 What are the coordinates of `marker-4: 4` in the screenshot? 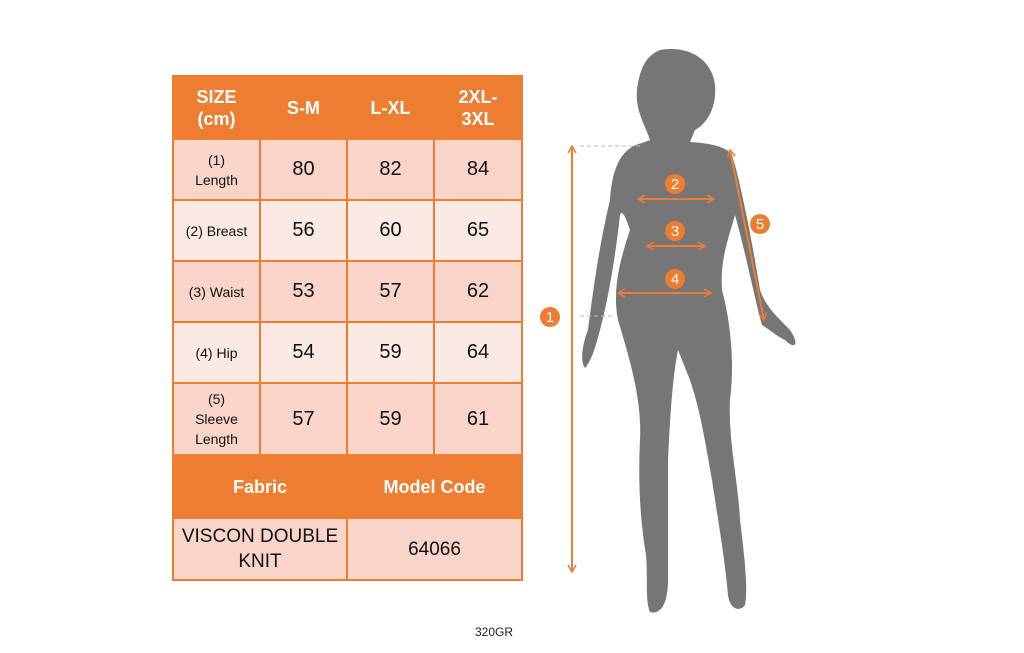 It's located at (675, 279).